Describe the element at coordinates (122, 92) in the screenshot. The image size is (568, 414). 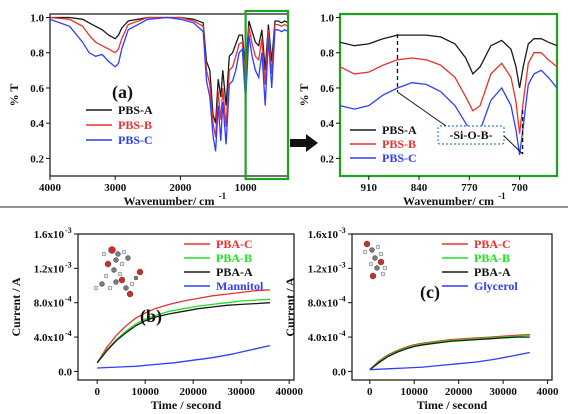
I see `panel-label: (a)` at that location.